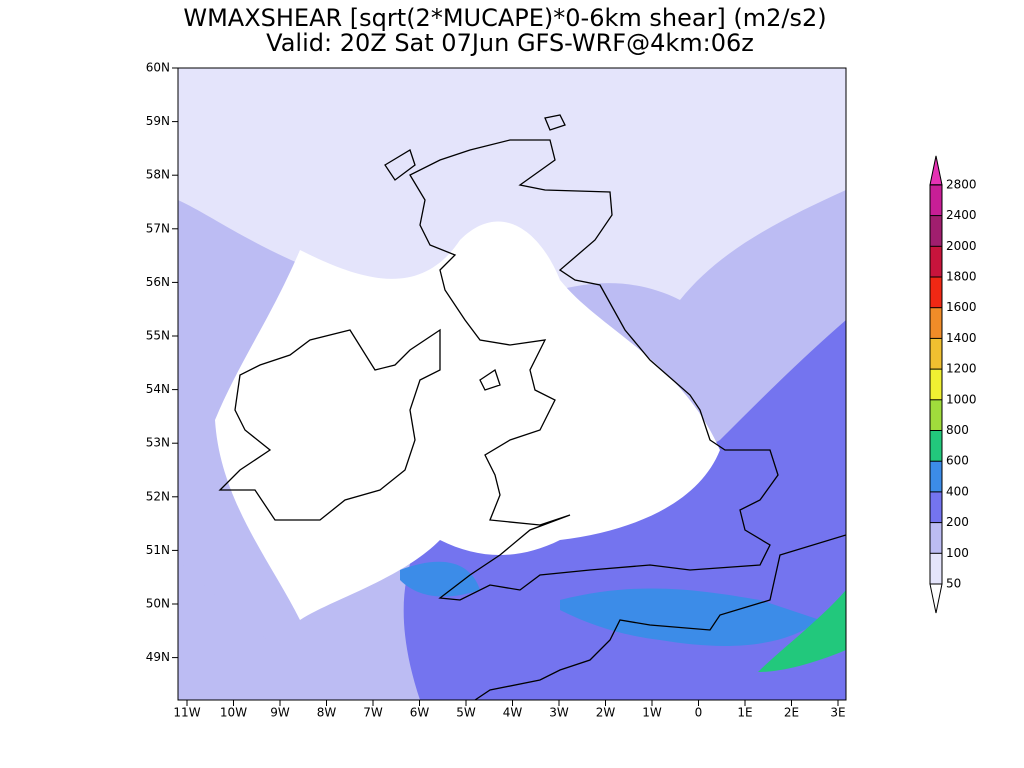 This screenshot has width=1024, height=768. I want to click on lat-label: 60N, so click(158, 68).